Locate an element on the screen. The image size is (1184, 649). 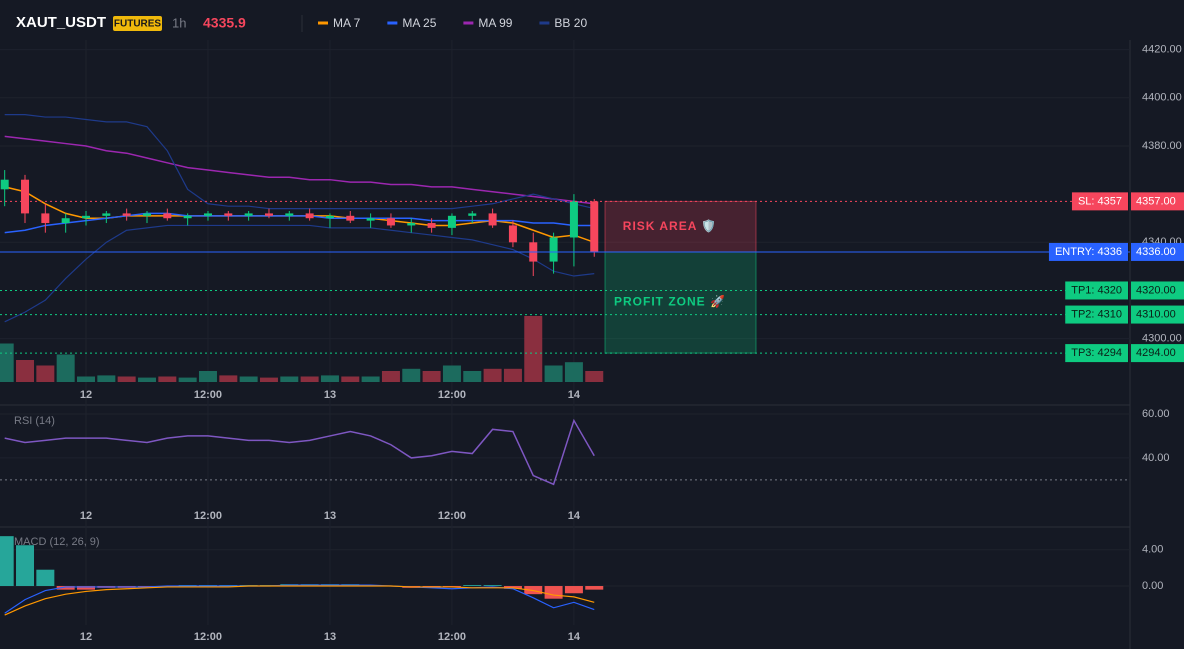
zone is located at coordinates (680, 226).